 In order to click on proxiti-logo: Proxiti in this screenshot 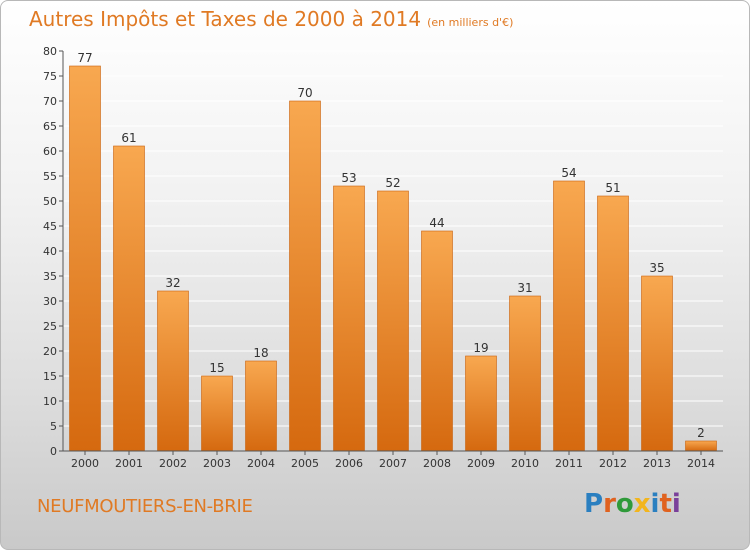, I will do `click(632, 504)`.